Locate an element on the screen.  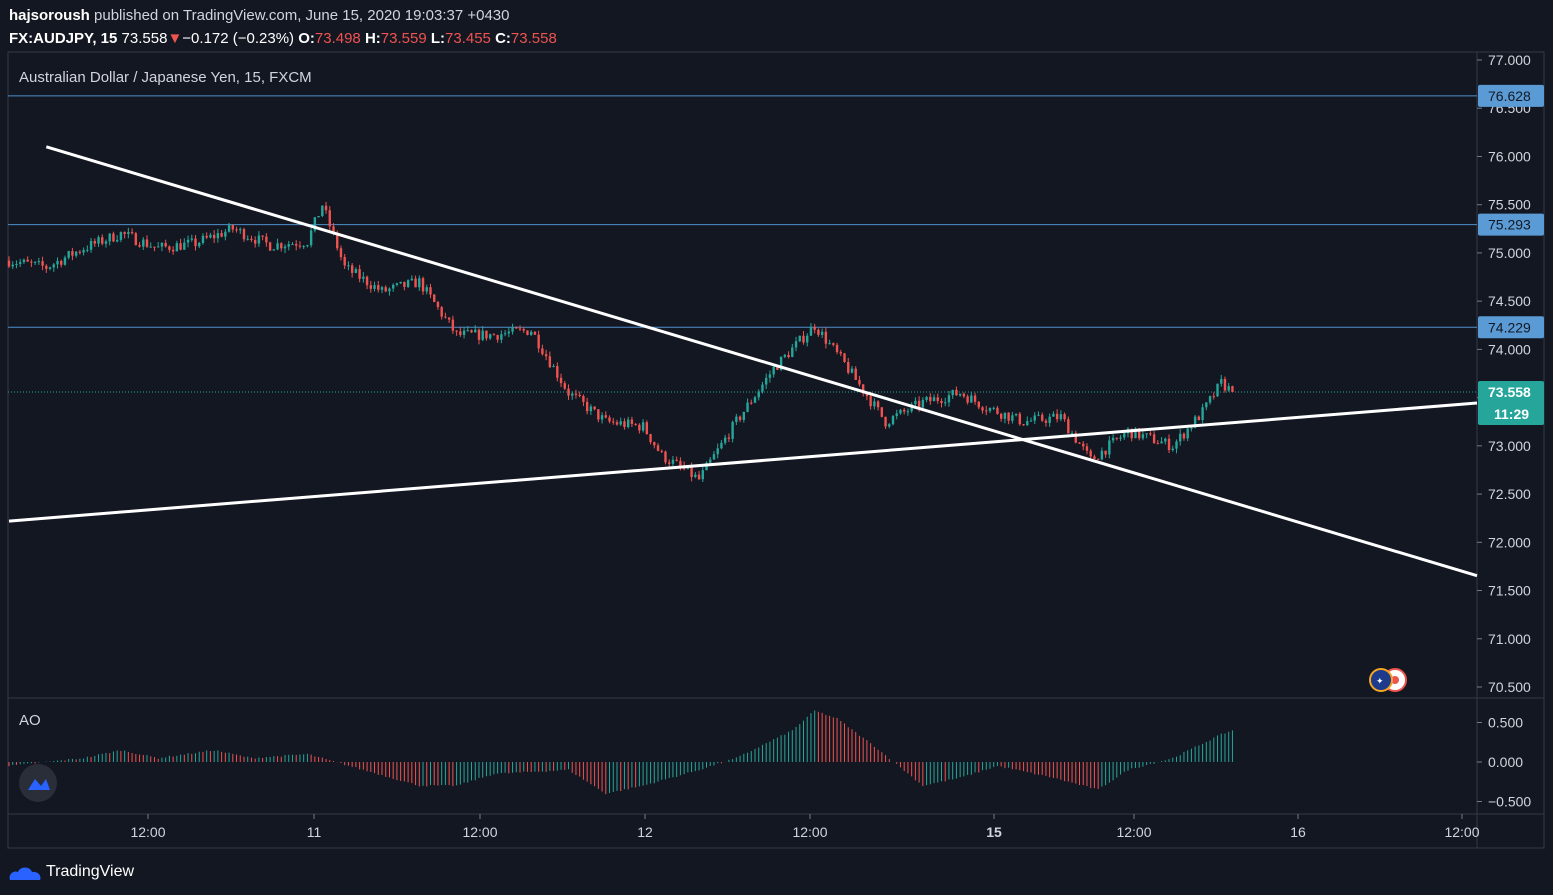
time-axis: 12:00 11 12:00 12 12:00 15 12:00 16 12:00 is located at coordinates (805, 827).